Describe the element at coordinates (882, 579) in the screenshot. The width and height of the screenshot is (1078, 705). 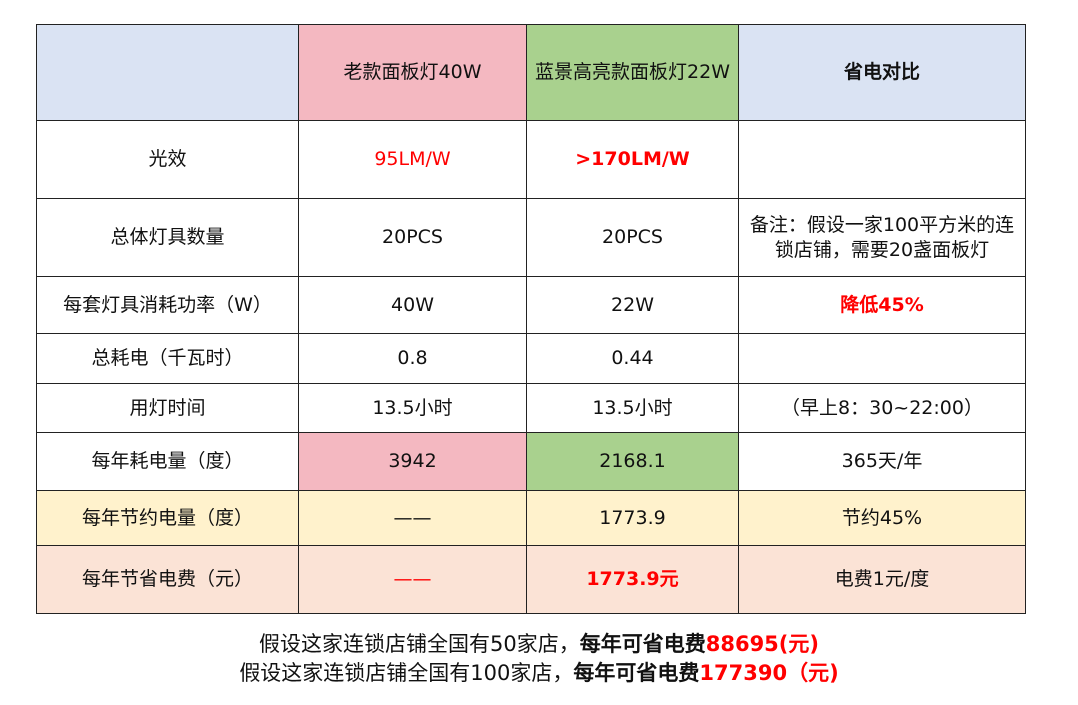
I see `note-value: 电费1元/度` at that location.